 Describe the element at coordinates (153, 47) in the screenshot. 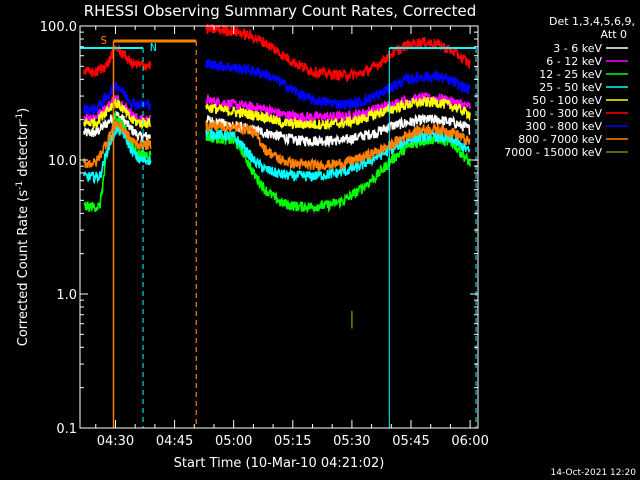

I see `night-label: N` at that location.